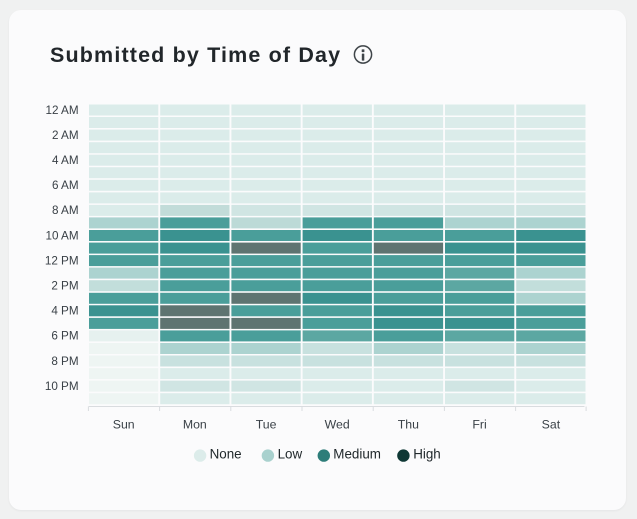 Image resolution: width=637 pixels, height=519 pixels. What do you see at coordinates (427, 454) in the screenshot?
I see `svg-text: High` at bounding box center [427, 454].